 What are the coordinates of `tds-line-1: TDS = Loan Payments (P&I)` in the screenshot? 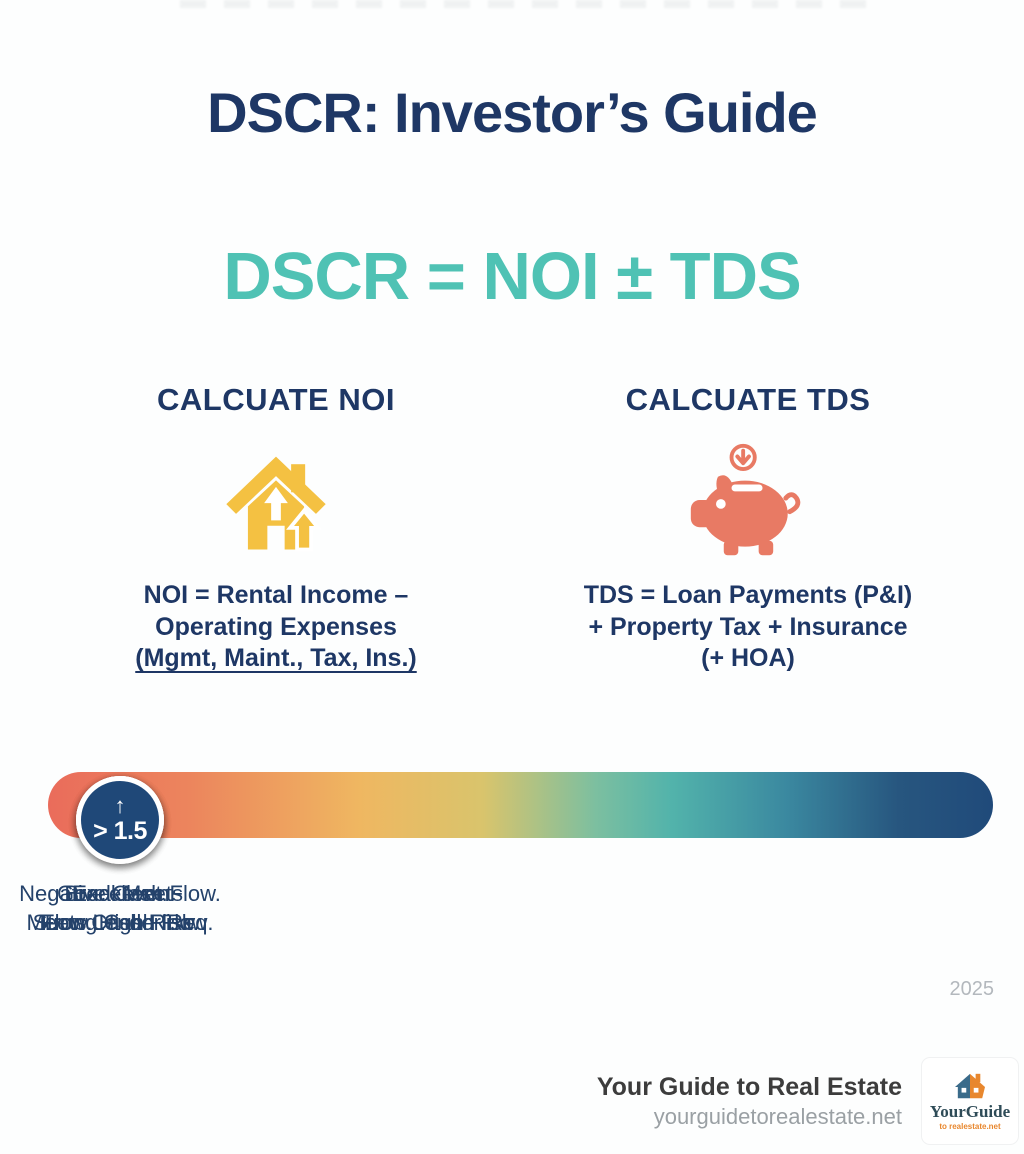 It's located at (748, 595).